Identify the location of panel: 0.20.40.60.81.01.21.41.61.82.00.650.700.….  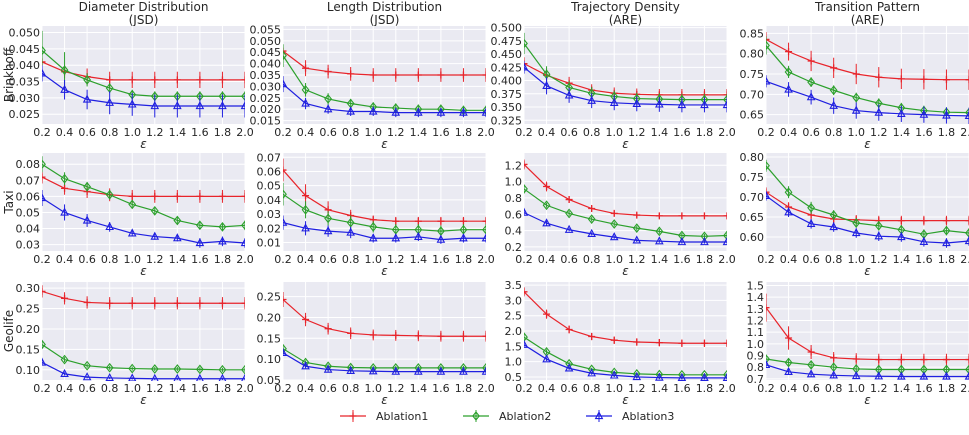
(854, 88).